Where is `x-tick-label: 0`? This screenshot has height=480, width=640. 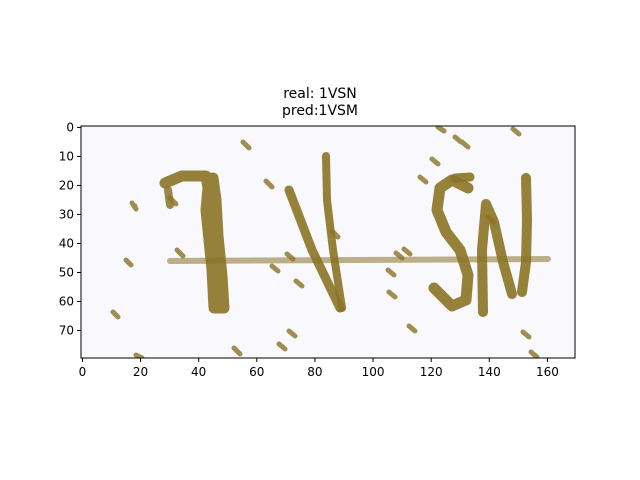 x-tick-label: 0 is located at coordinates (83, 372).